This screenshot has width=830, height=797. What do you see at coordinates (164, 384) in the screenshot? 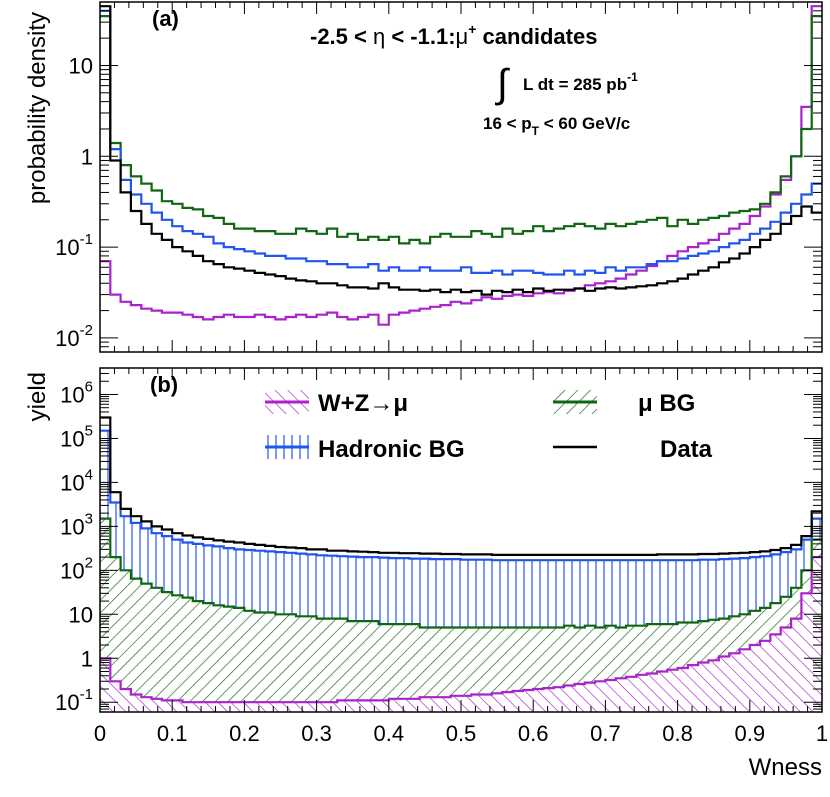
I see `panel-b-label: (b)` at bounding box center [164, 384].